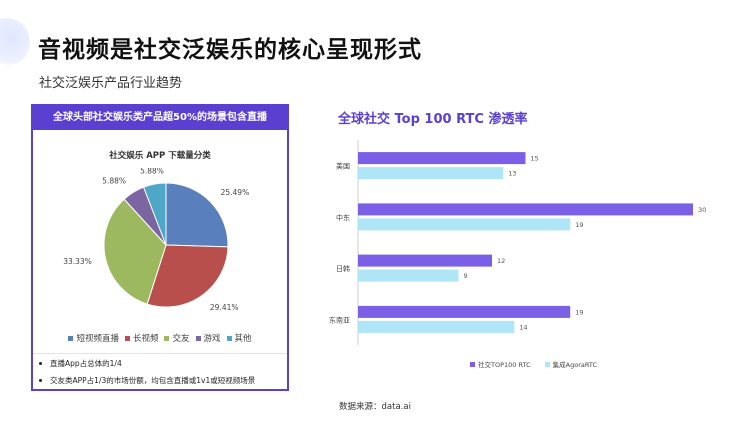  I want to click on pie-legend: 短视频直播 长视频 交友 游戏 其他, so click(160, 338).